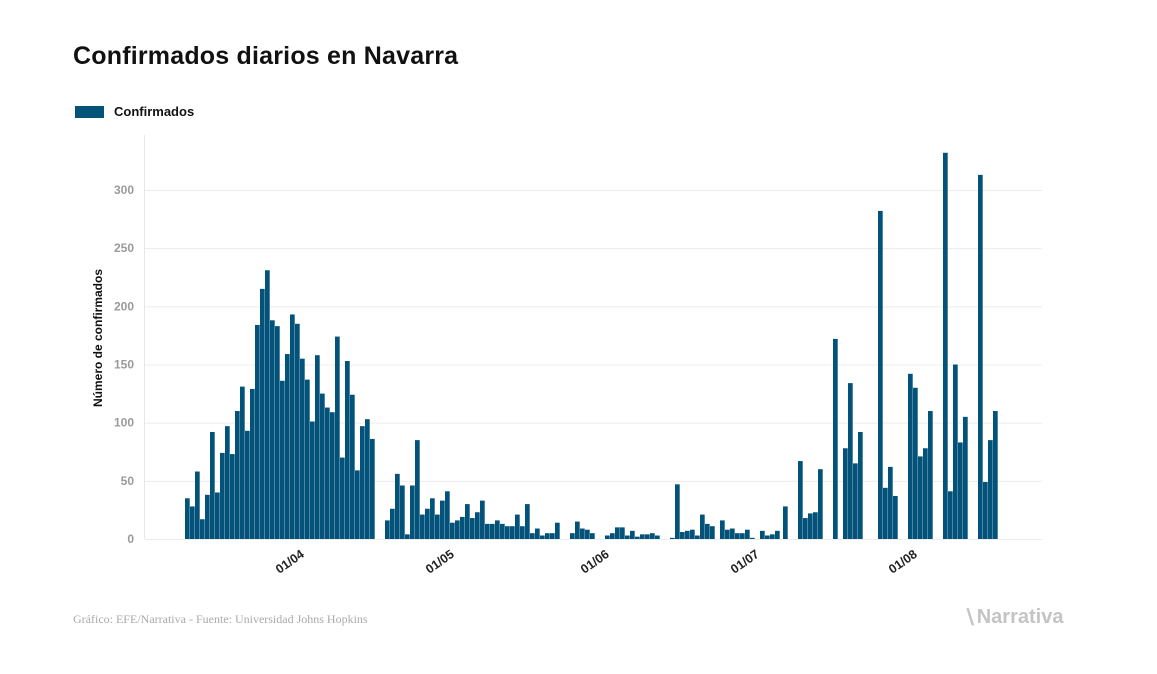 The image size is (1157, 674). I want to click on legend-swatch, so click(89, 111).